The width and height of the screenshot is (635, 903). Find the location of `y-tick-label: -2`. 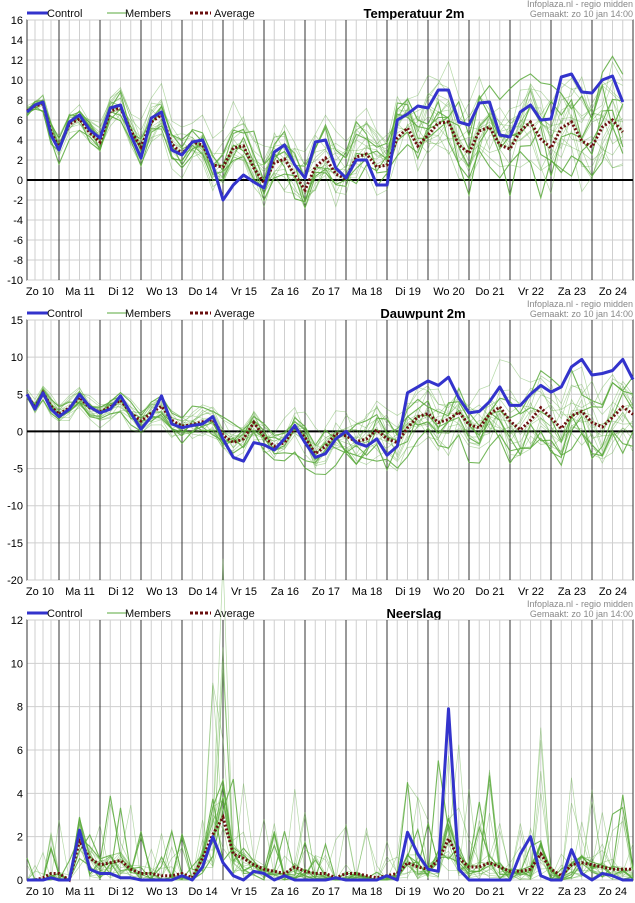

y-tick-label: -2 is located at coordinates (18, 201).